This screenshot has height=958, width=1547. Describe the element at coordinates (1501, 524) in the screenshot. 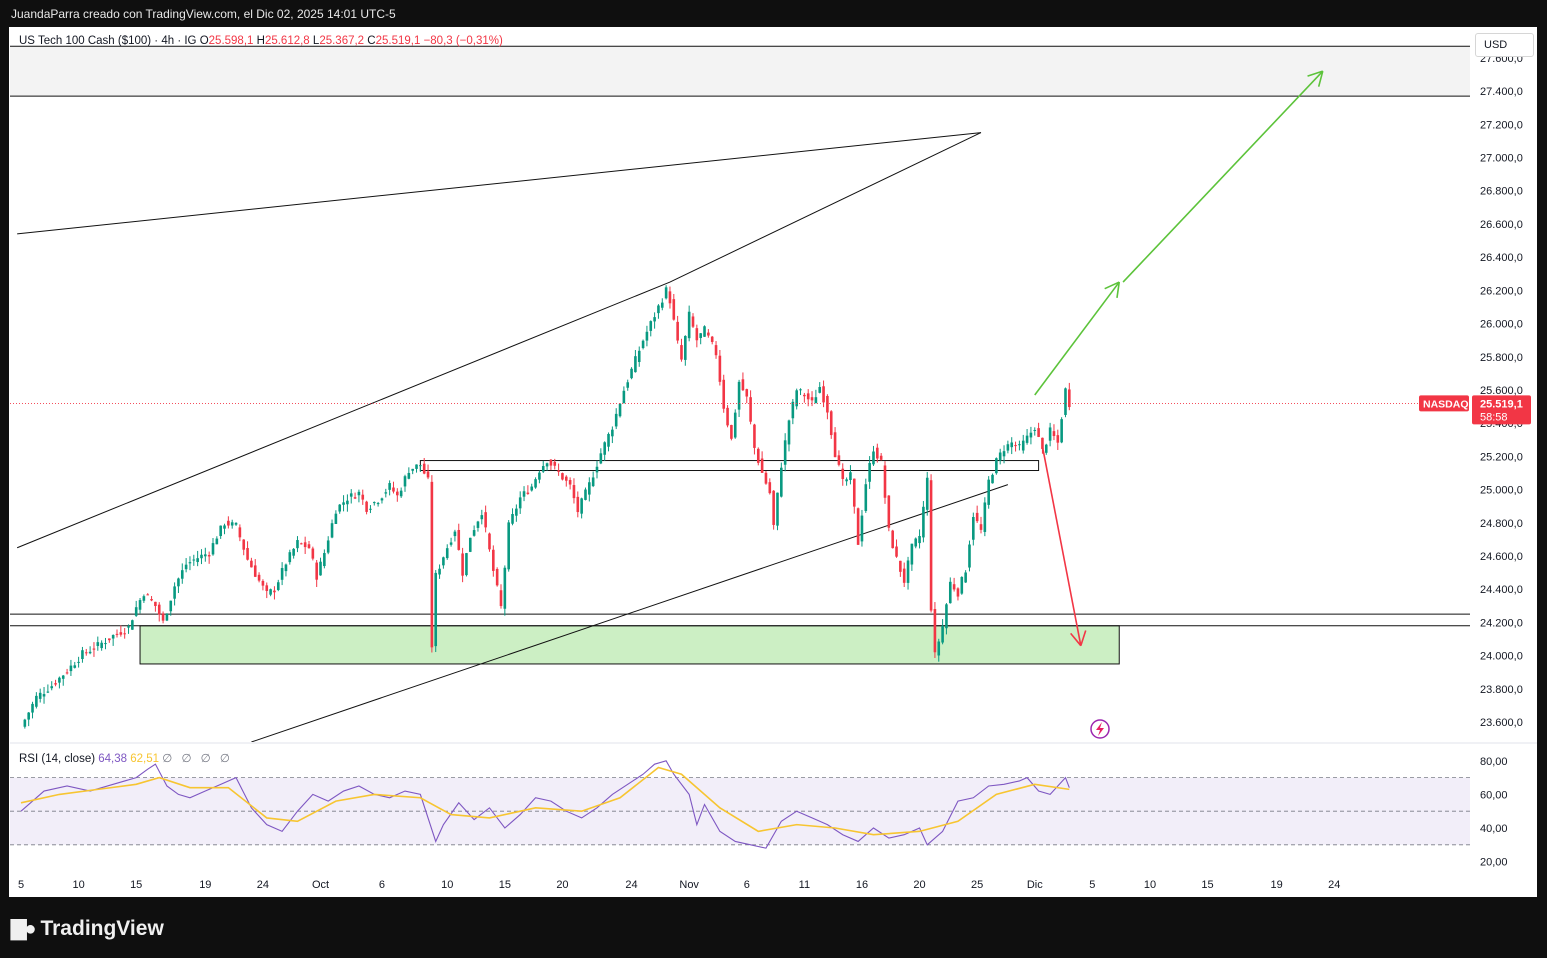

I see `price-tick-label: 24.800,0` at that location.